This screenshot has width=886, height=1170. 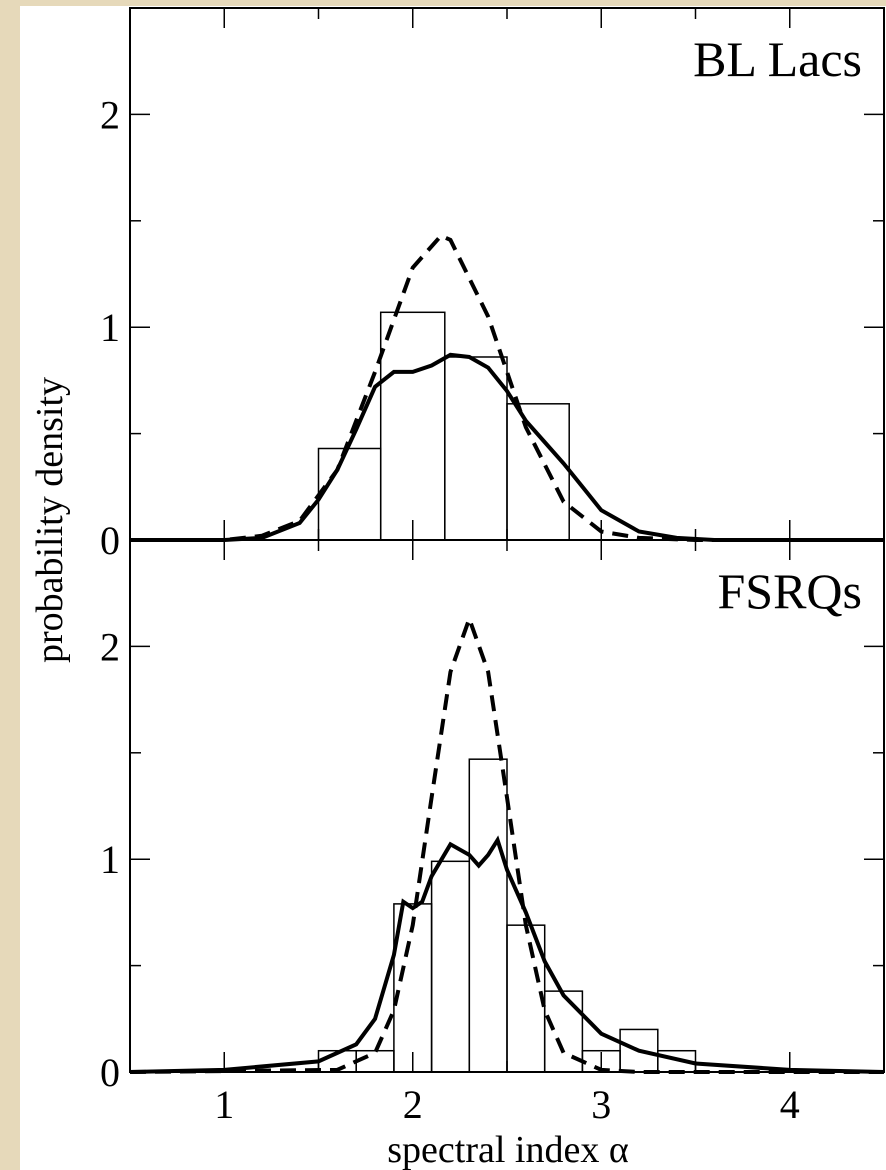 I want to click on x-tick-label: 4, so click(x=790, y=1104).